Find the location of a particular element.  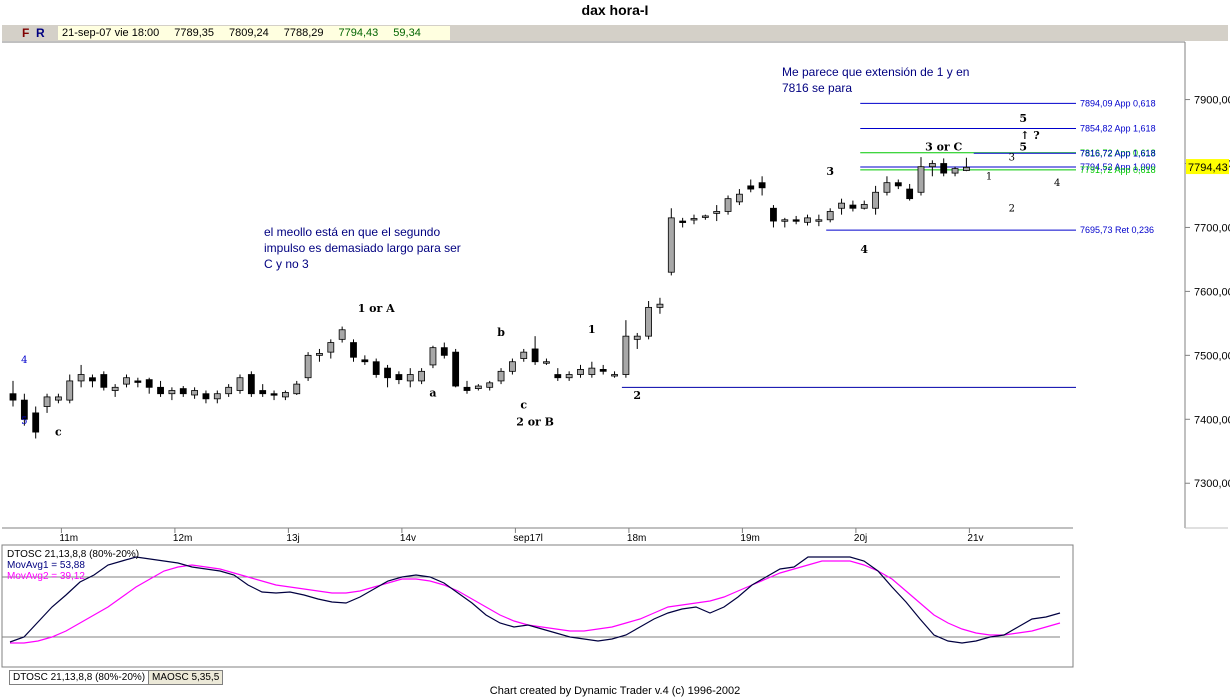

osc-movavg1-line is located at coordinates (535, 600).